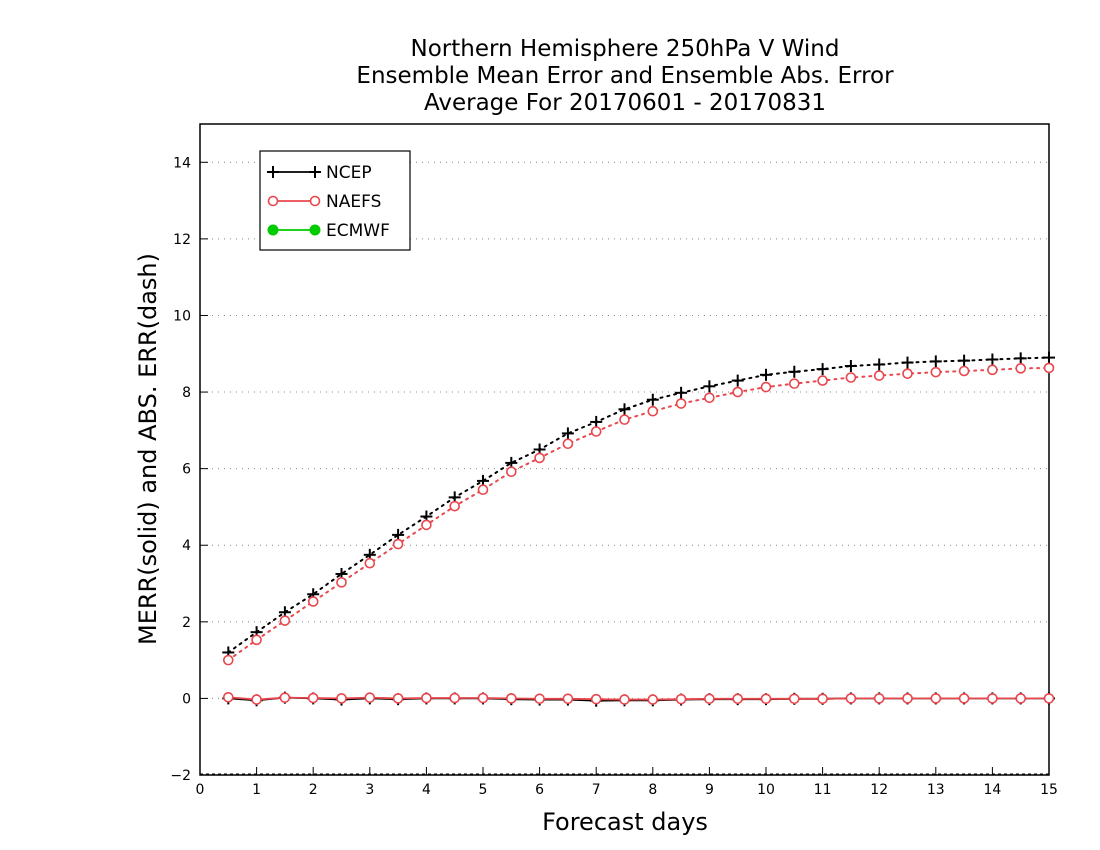 The height and width of the screenshot is (850, 1100). I want to click on x-tick-label: 12, so click(879, 790).